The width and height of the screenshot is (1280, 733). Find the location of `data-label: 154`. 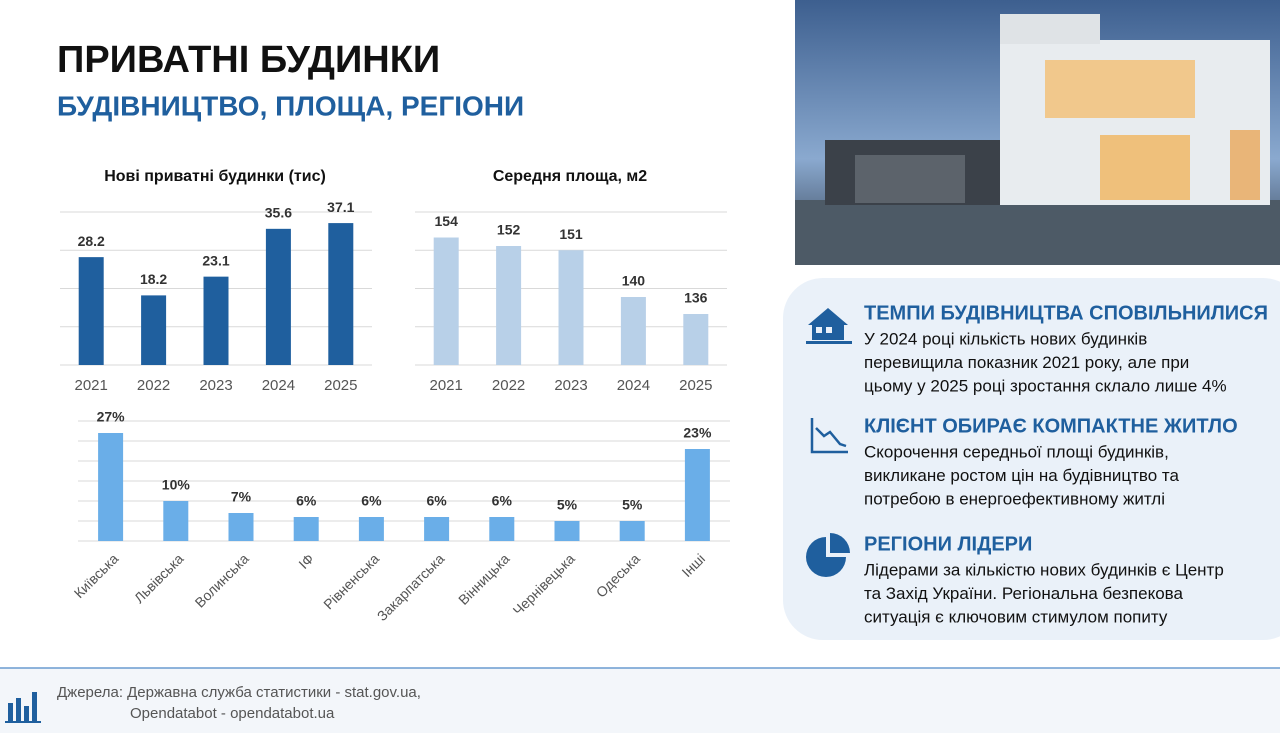

data-label: 154 is located at coordinates (447, 221).